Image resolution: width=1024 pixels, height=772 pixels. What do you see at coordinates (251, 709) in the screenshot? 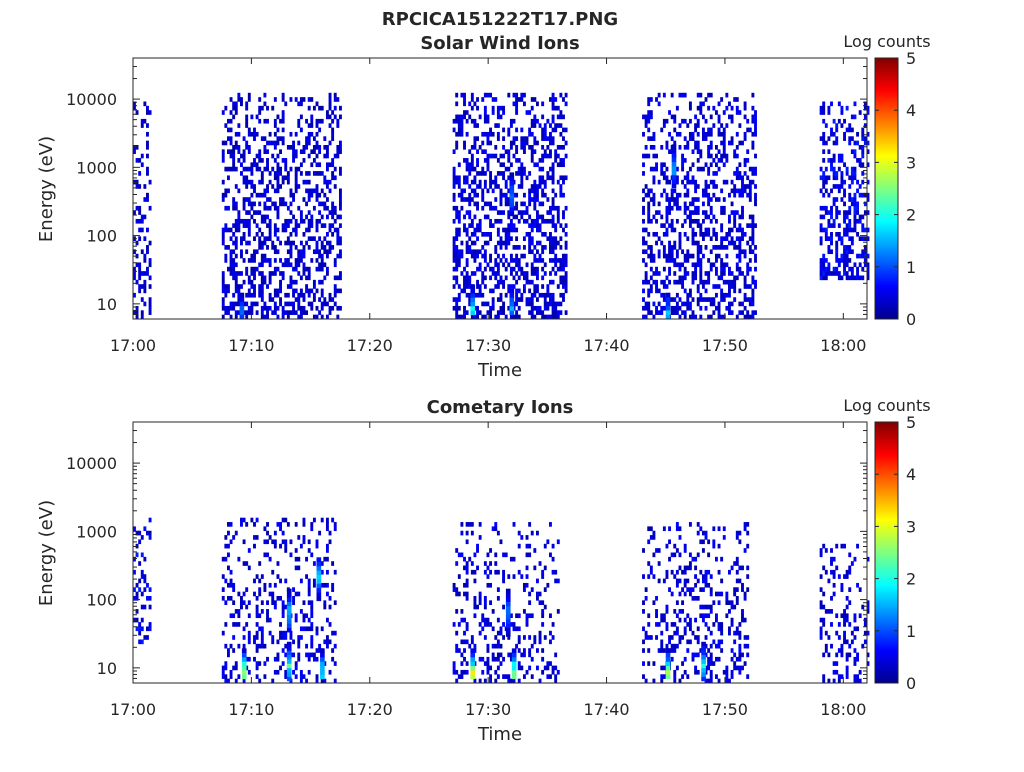
I see `x-tick-label: 17:10` at bounding box center [251, 709].